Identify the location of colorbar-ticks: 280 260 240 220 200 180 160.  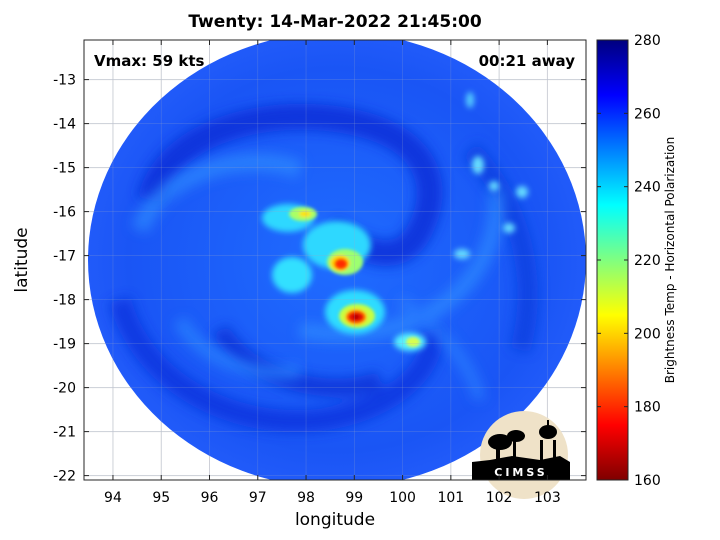
(629, 261).